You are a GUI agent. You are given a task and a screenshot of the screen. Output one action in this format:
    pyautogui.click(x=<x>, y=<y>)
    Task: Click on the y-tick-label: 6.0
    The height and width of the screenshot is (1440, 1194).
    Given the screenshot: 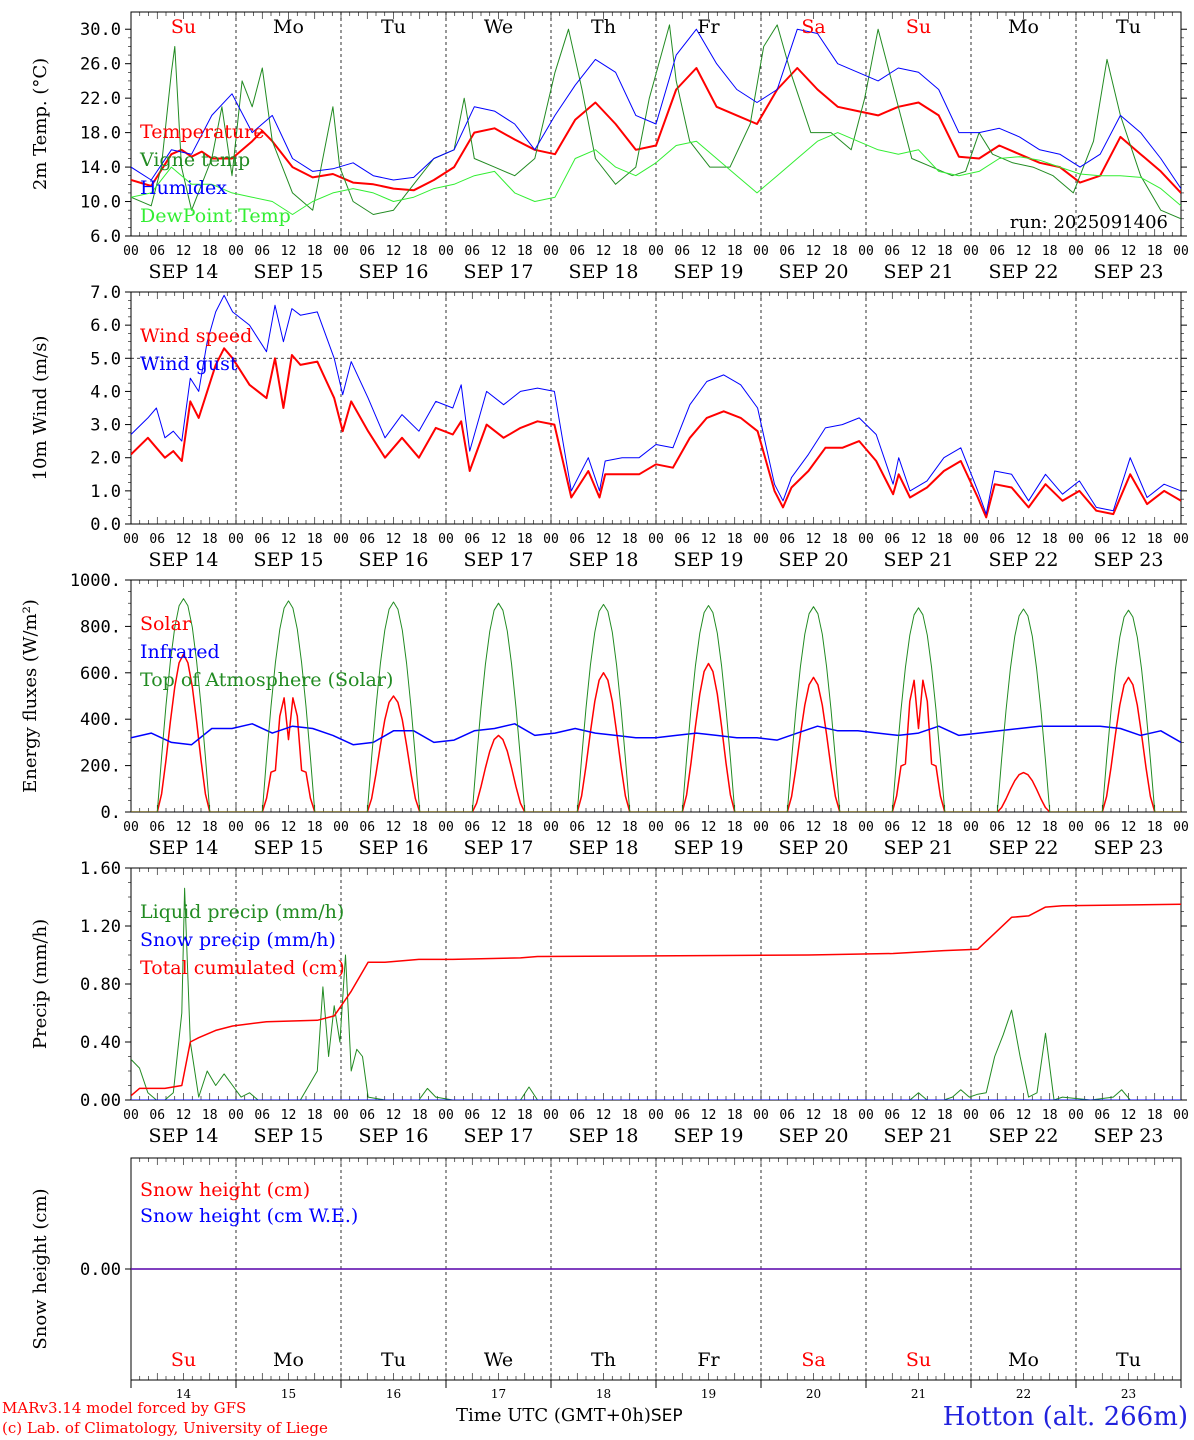 What is the action you would take?
    pyautogui.click(x=105, y=237)
    